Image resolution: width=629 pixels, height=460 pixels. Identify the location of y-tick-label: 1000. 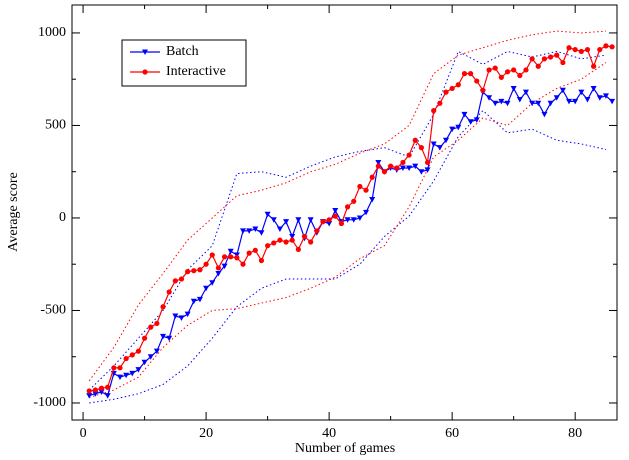
(52, 32).